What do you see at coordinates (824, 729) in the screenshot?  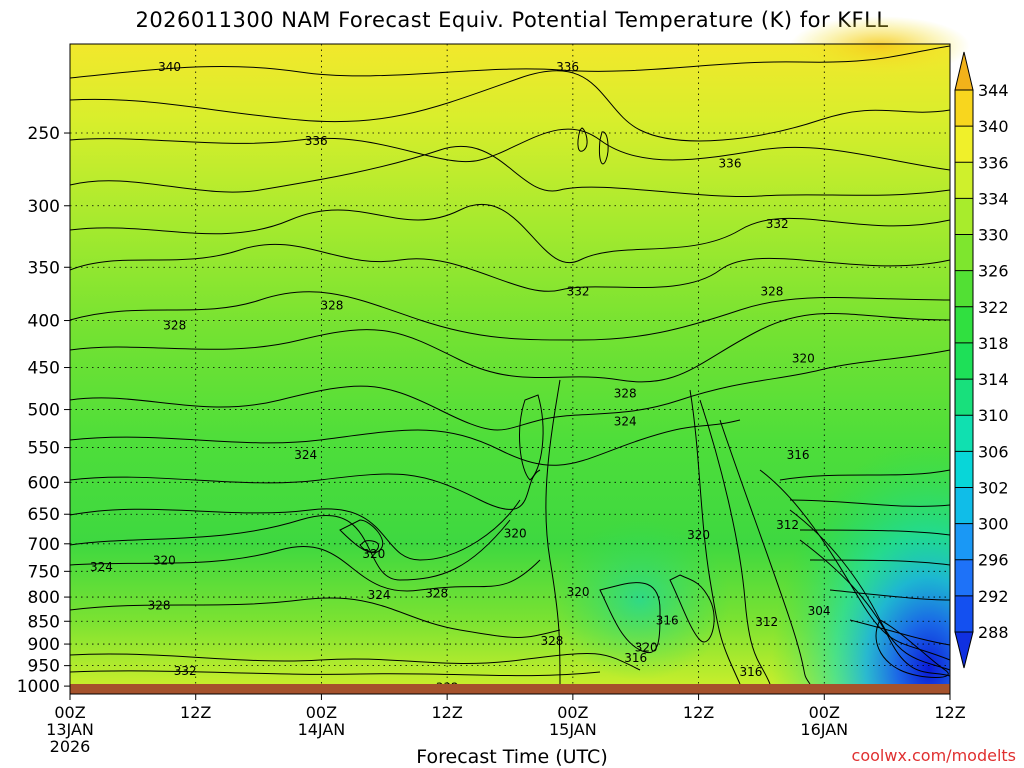 I see `x-tick-label: 16JAN` at bounding box center [824, 729].